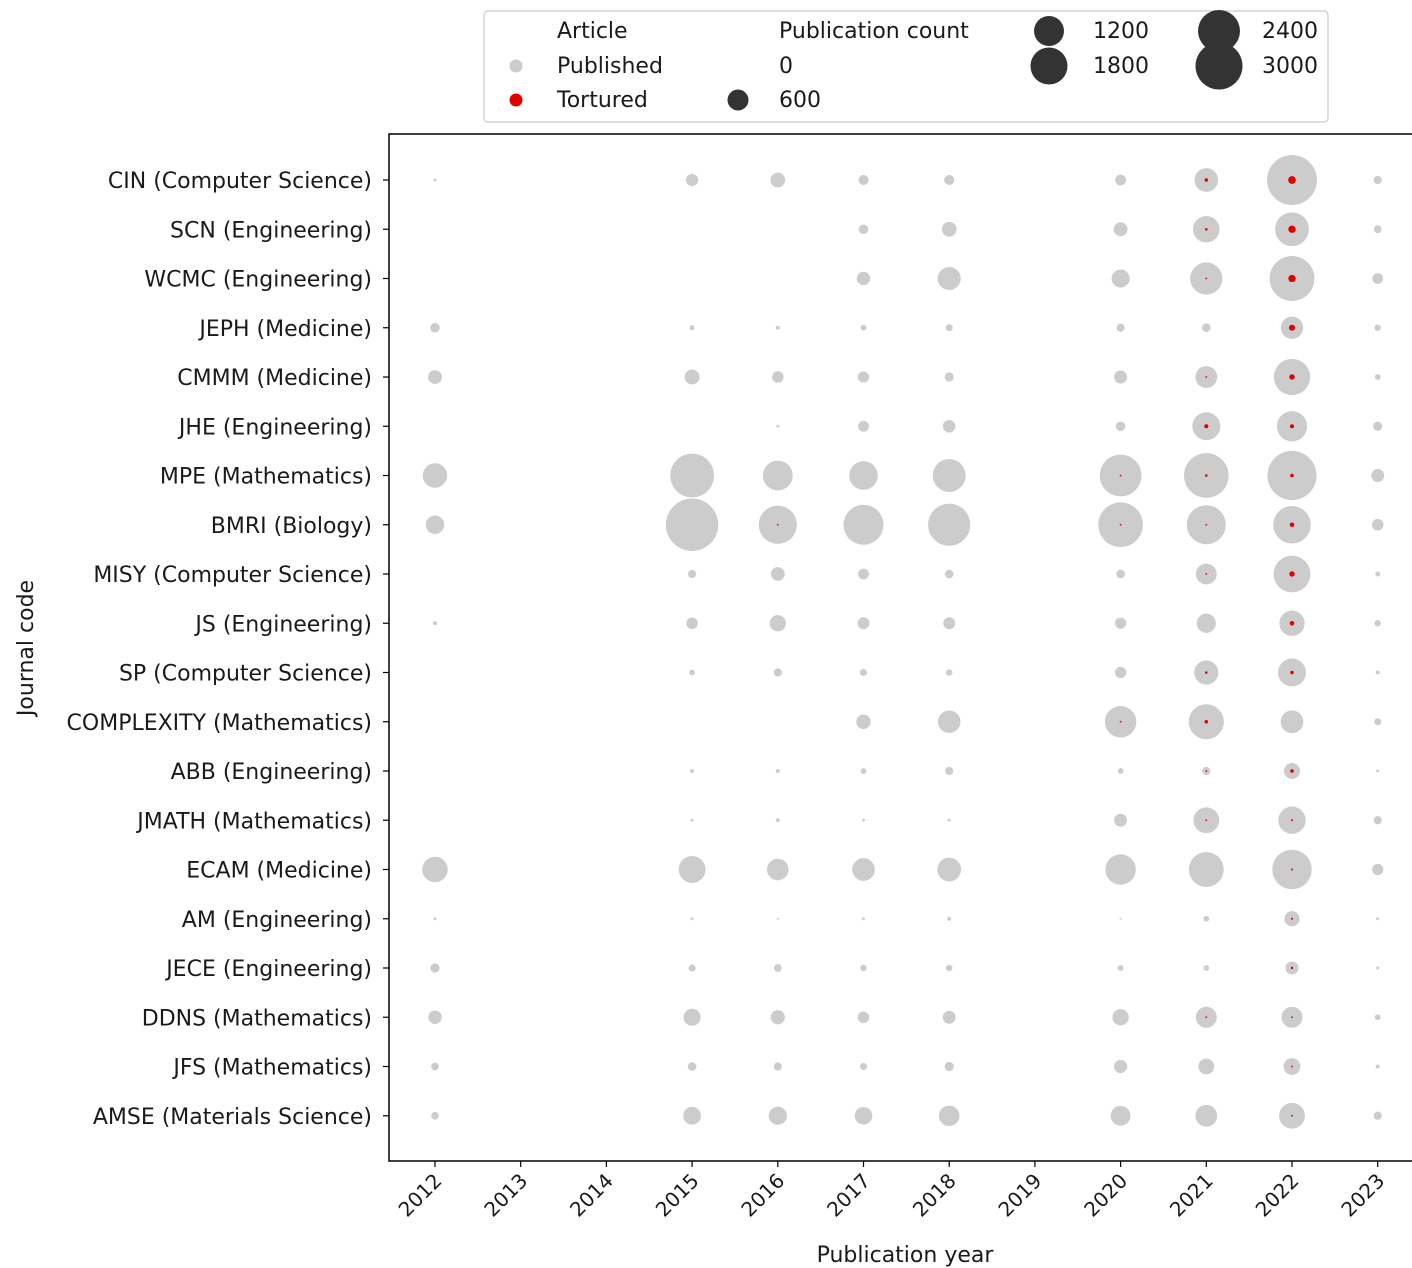 Image resolution: width=1412 pixels, height=1268 pixels. What do you see at coordinates (516, 100) in the screenshot?
I see `legend-tortured-marker` at bounding box center [516, 100].